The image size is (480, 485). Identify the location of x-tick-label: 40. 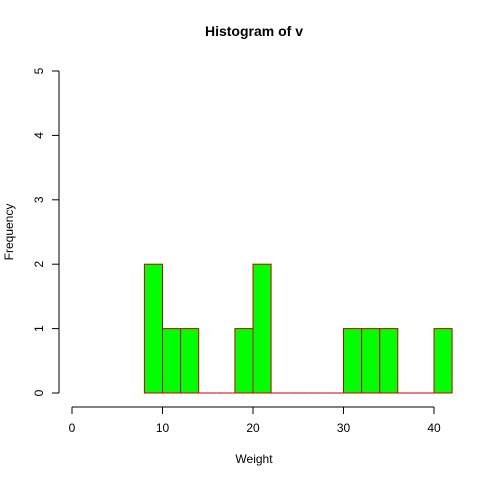
(434, 428).